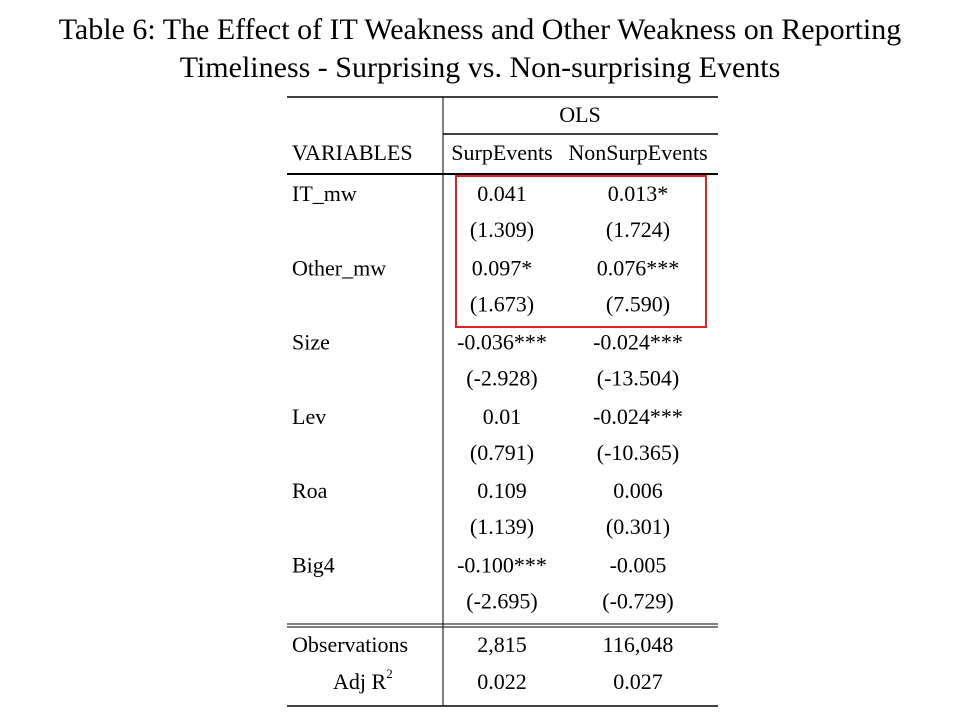  Describe the element at coordinates (502, 193) in the screenshot. I see `coefficient: 0.041` at that location.